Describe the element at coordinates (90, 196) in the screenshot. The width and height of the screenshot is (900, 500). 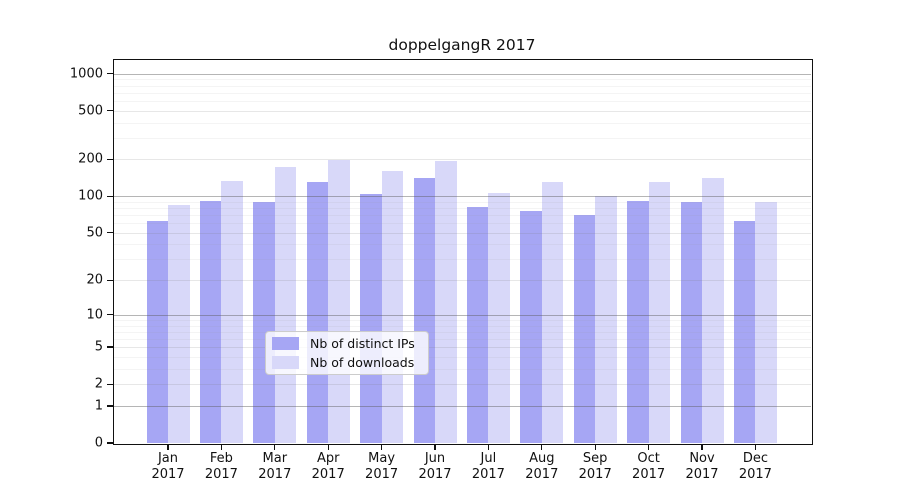
I see `y-tick-label-100: 100` at that location.